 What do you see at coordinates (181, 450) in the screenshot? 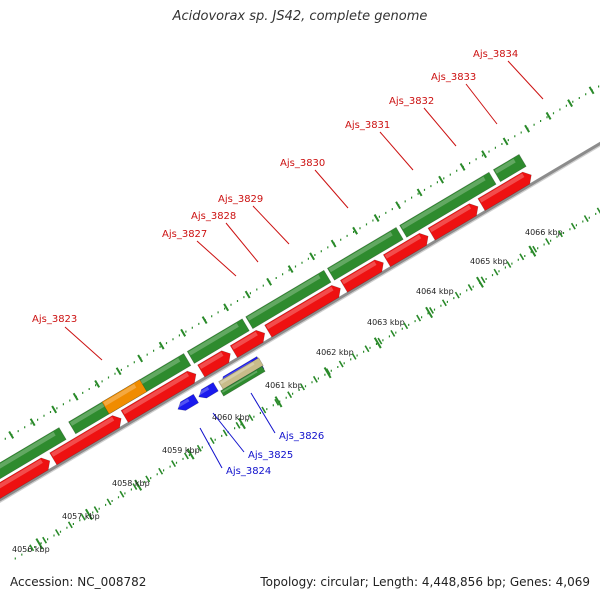
I see `kbp-tick-label: 4059 kbp` at bounding box center [181, 450].